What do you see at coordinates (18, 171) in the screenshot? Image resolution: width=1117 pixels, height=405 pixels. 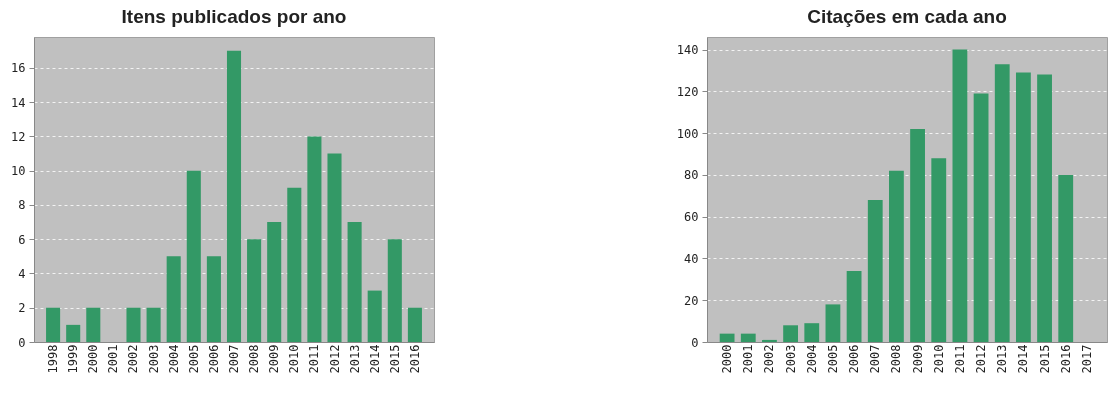 I see `y-tick-label: 10` at bounding box center [18, 171].